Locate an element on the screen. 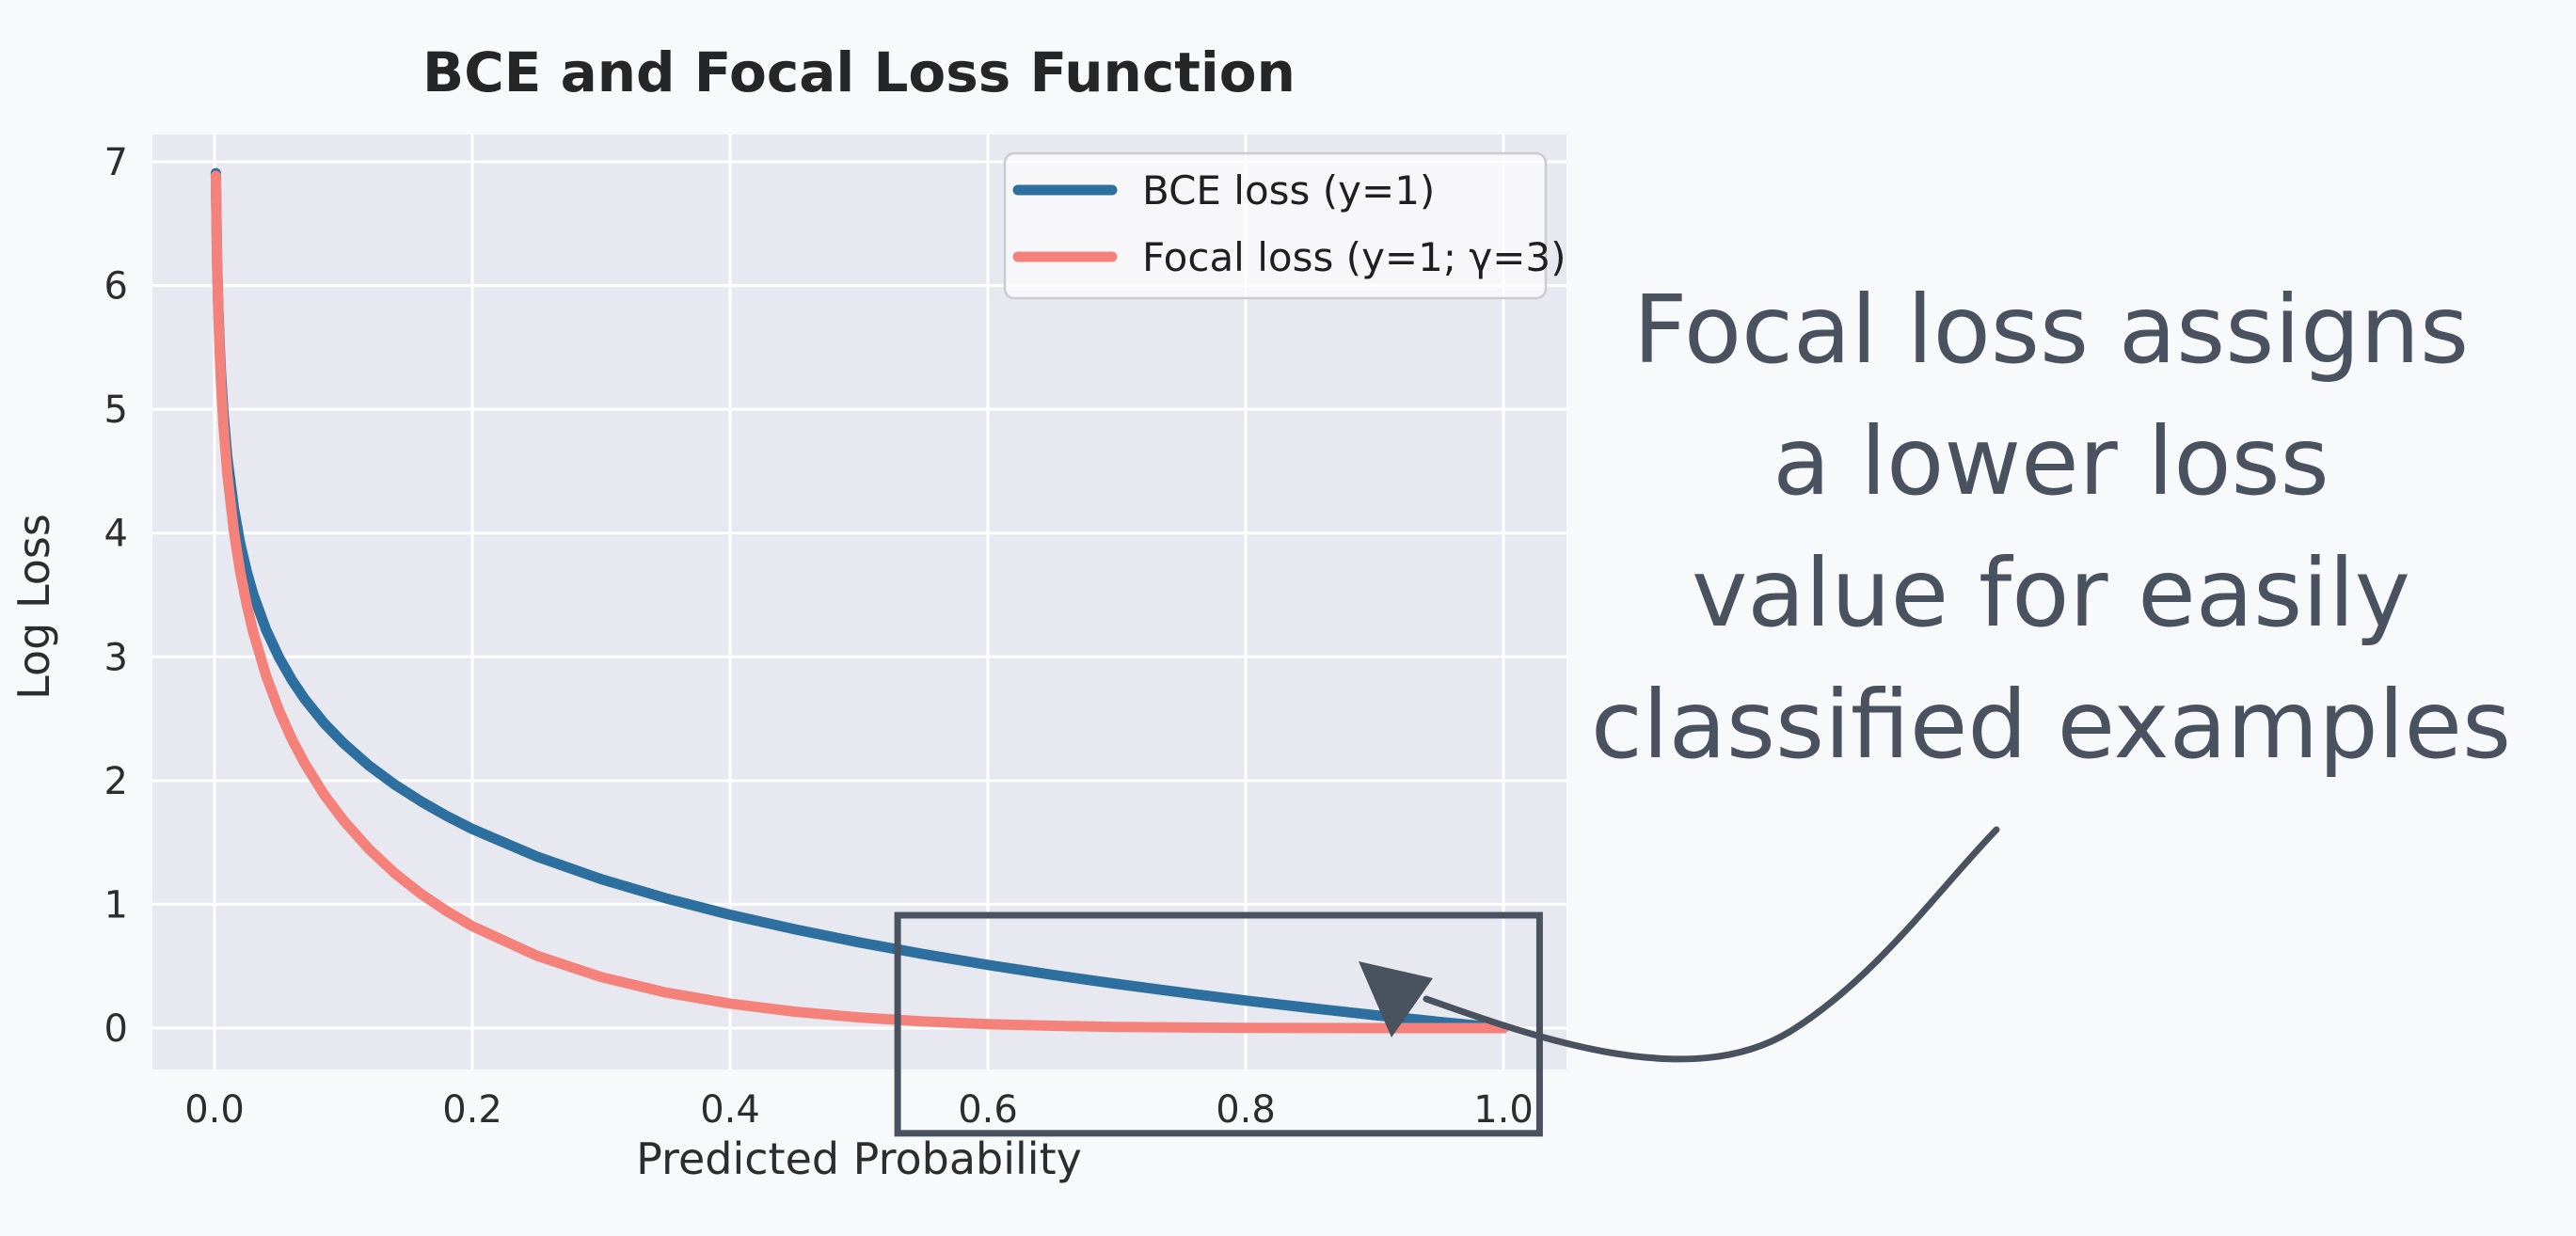 The image size is (2576, 1236). annotation-arrow is located at coordinates (1711, 944).